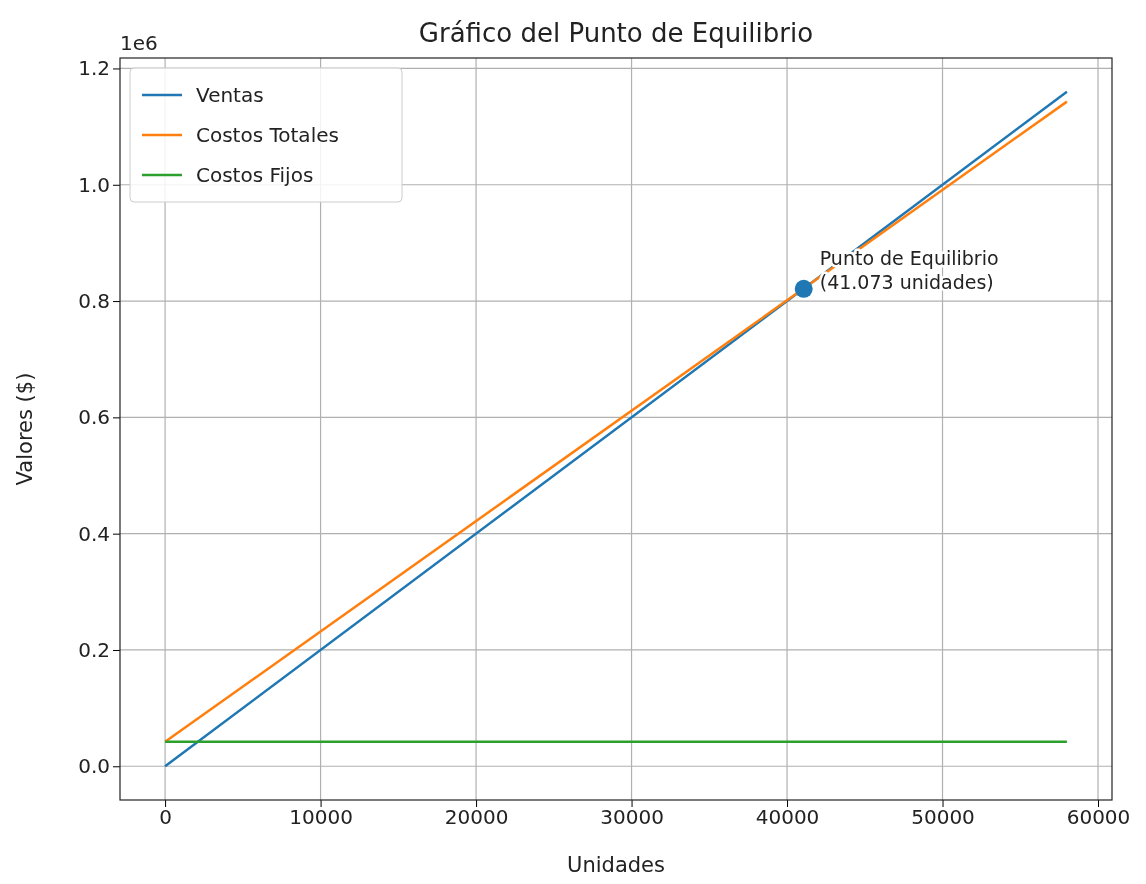  What do you see at coordinates (139, 43) in the screenshot?
I see `text: 1e6` at bounding box center [139, 43].